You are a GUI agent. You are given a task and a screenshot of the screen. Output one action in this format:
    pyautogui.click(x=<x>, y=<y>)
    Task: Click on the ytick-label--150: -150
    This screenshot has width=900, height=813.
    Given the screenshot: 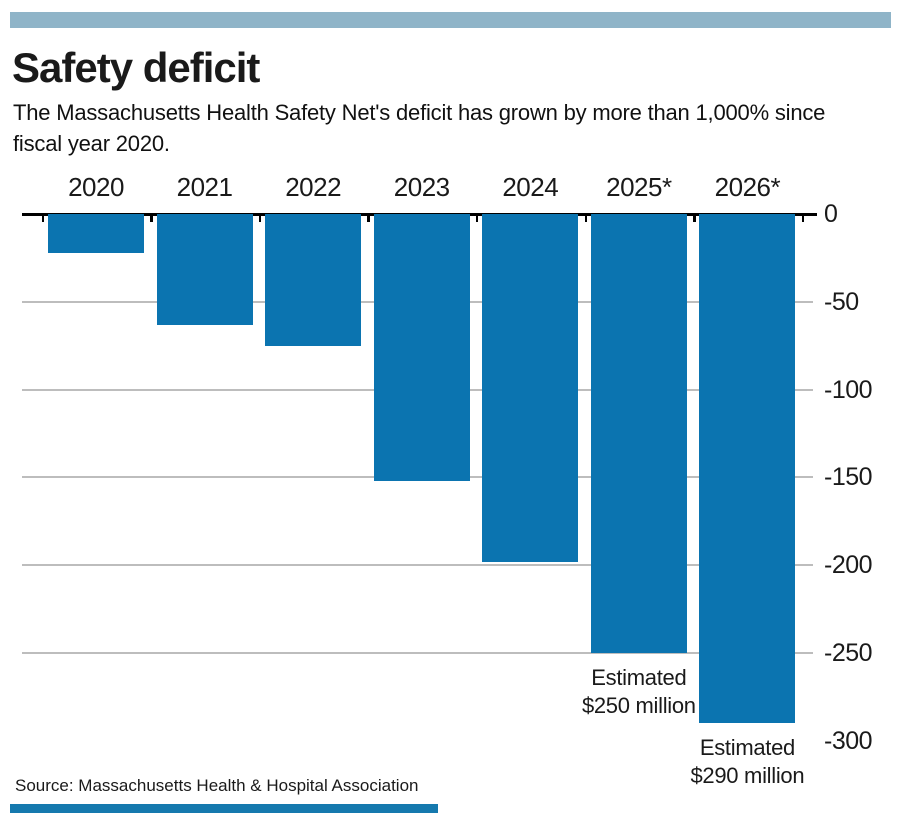 What is the action you would take?
    pyautogui.click(x=848, y=477)
    